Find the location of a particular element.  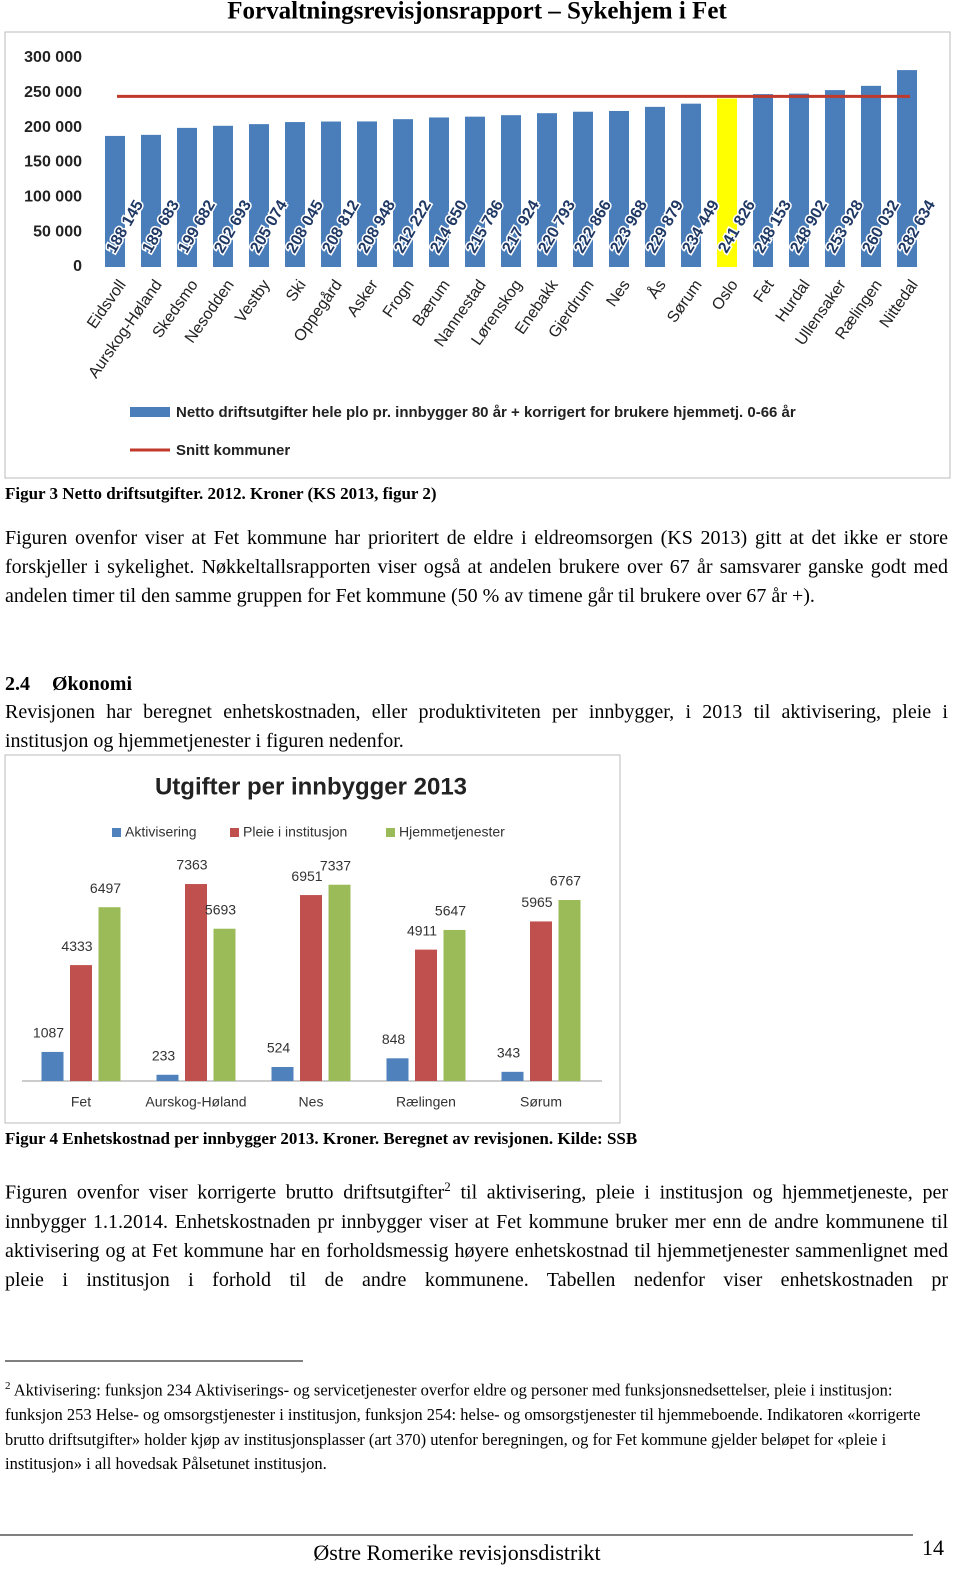

value-label: 5647 is located at coordinates (450, 911).